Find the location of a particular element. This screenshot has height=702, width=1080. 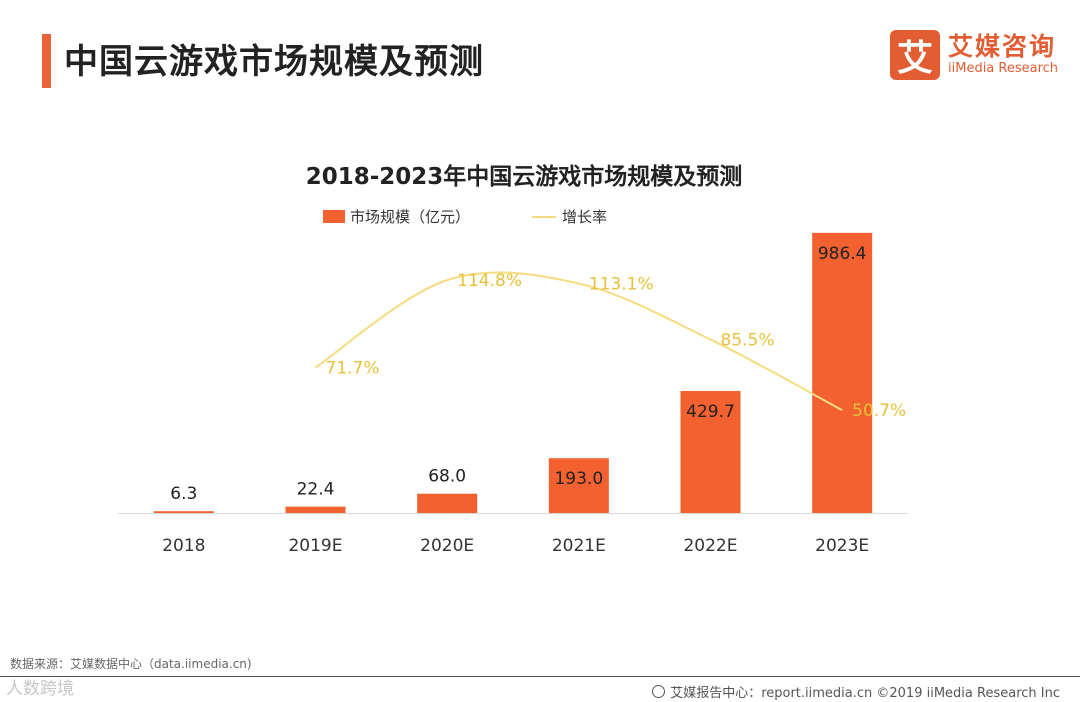

logo-text: 艾媒咨询 iiMedia Research is located at coordinates (1003, 55).